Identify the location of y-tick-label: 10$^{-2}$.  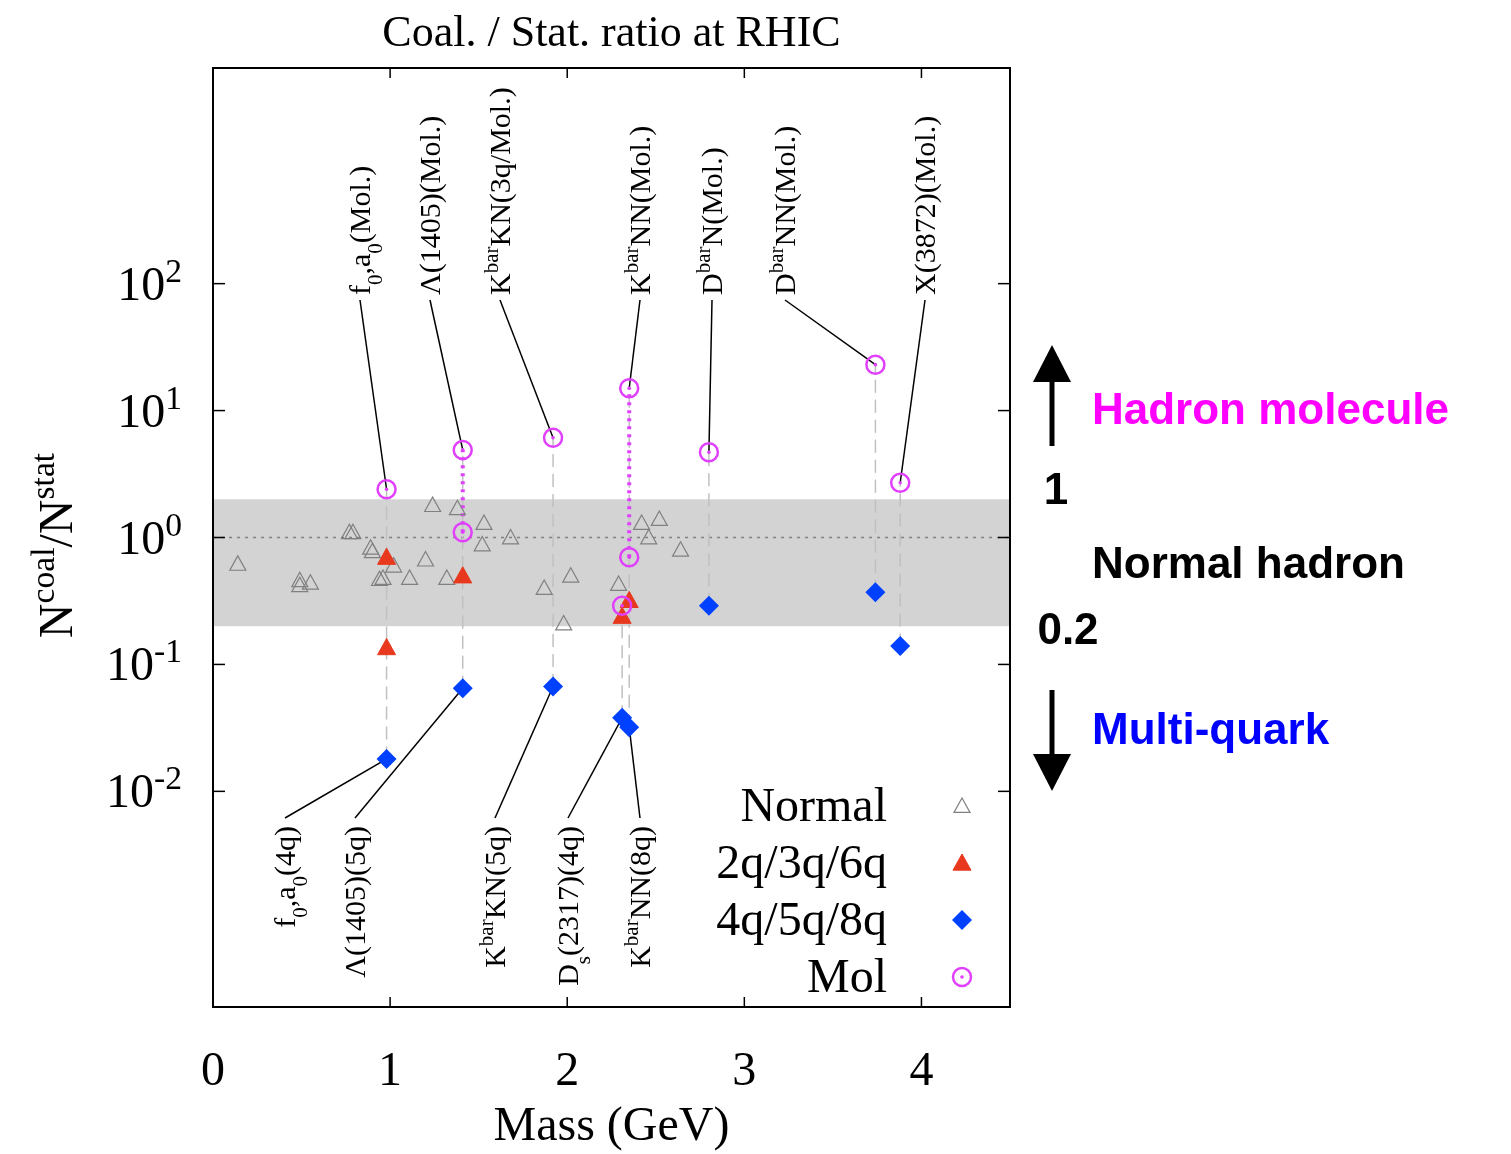
(144, 788).